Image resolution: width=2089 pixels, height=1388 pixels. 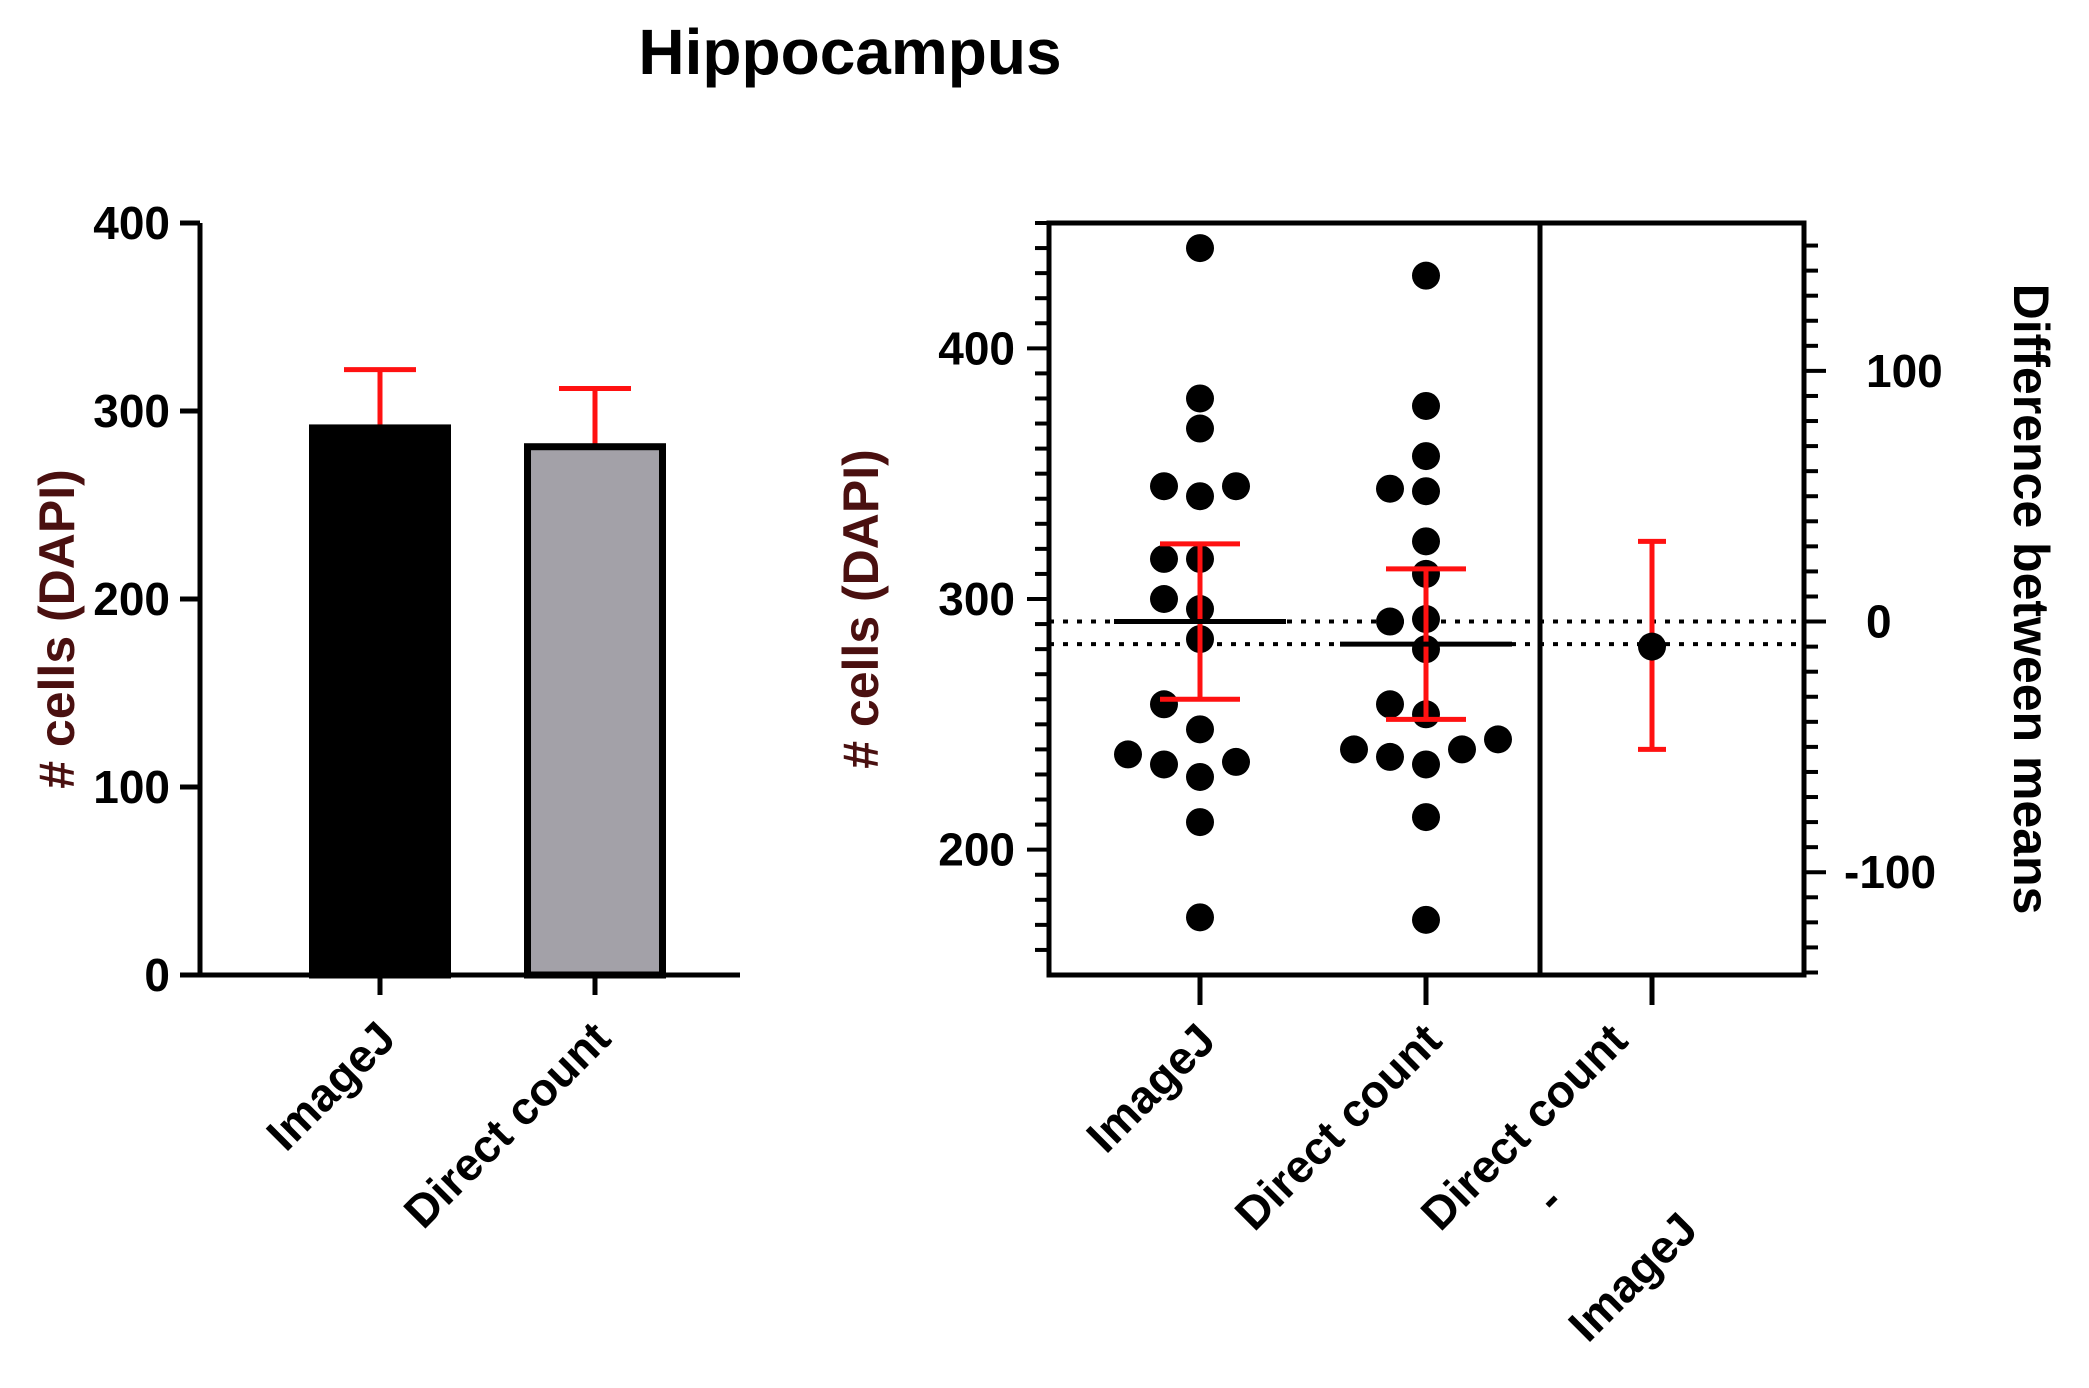 I want to click on y2-tick-label: -100, so click(x=1890, y=872).